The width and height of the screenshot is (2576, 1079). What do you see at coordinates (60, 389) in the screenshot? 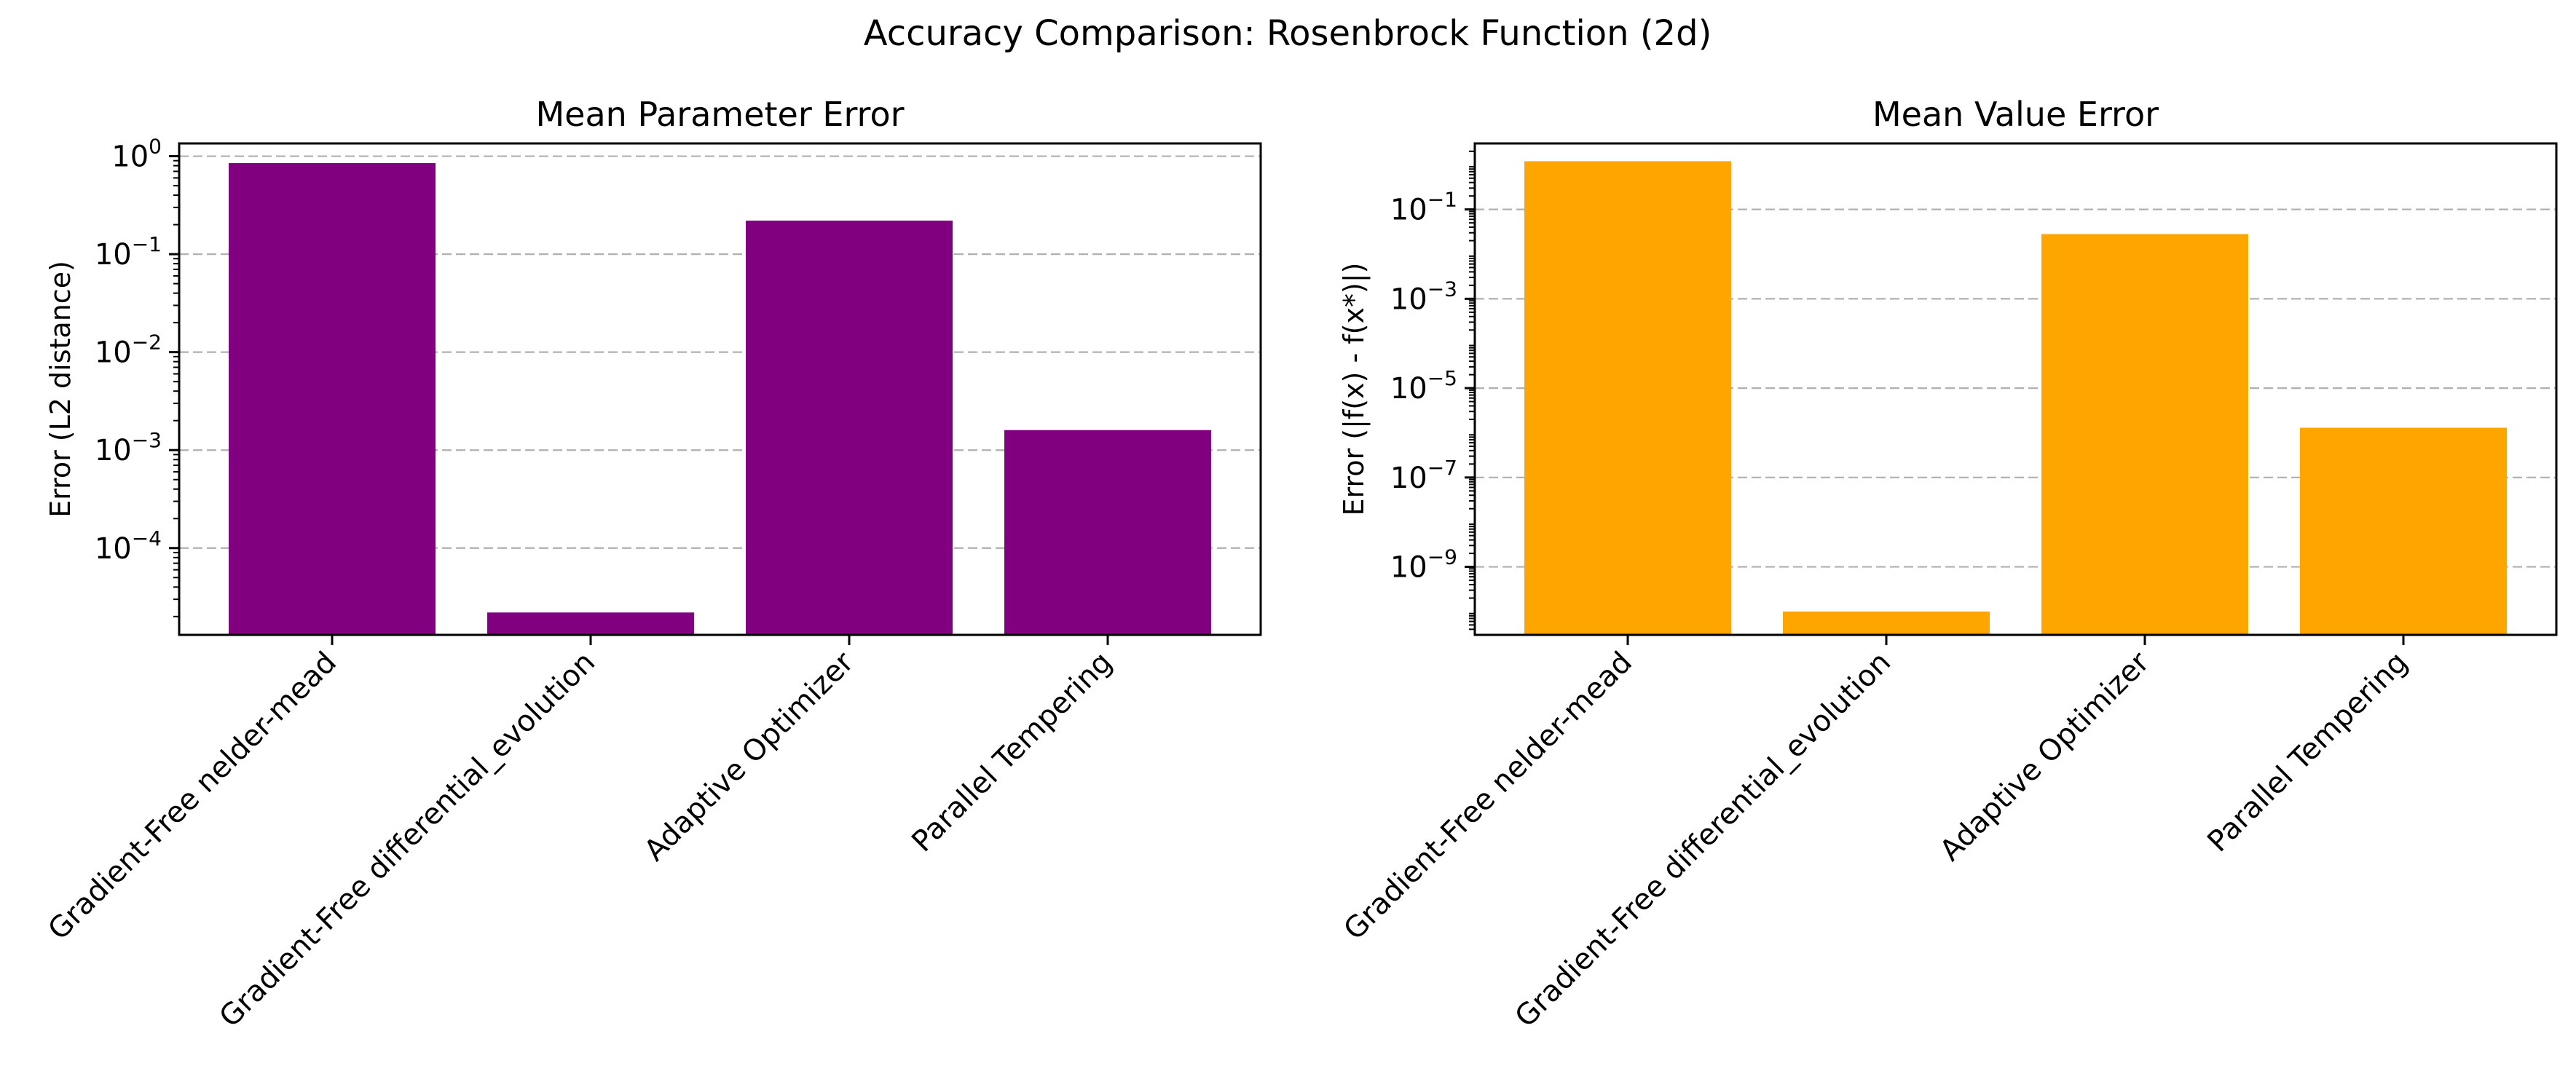
I see `y-axis-label: Error (L2 distance)` at bounding box center [60, 389].